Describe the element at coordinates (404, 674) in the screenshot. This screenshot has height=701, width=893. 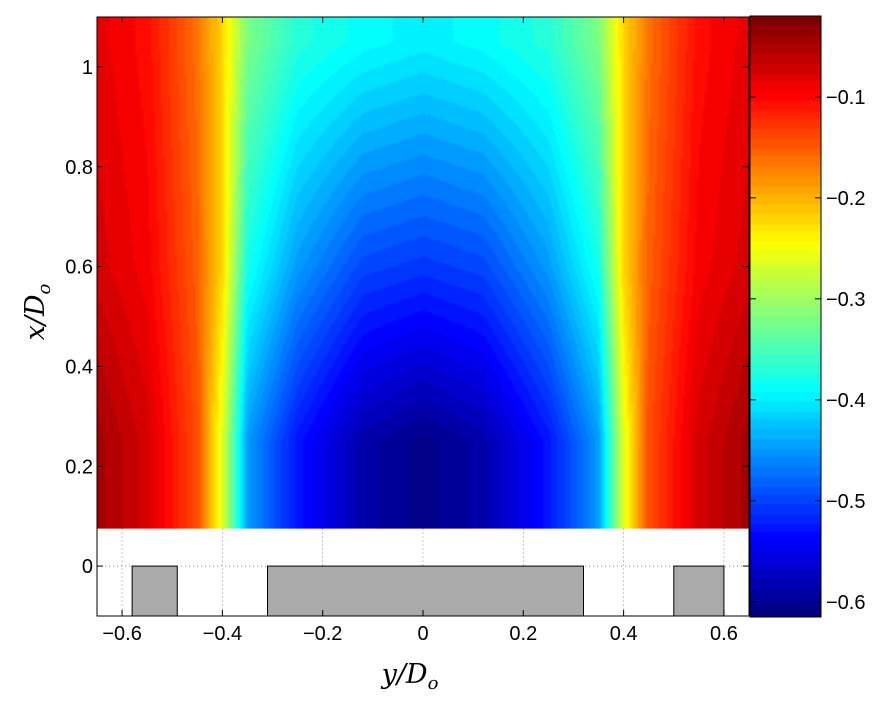
I see `x-axis-label-main: y/D` at that location.